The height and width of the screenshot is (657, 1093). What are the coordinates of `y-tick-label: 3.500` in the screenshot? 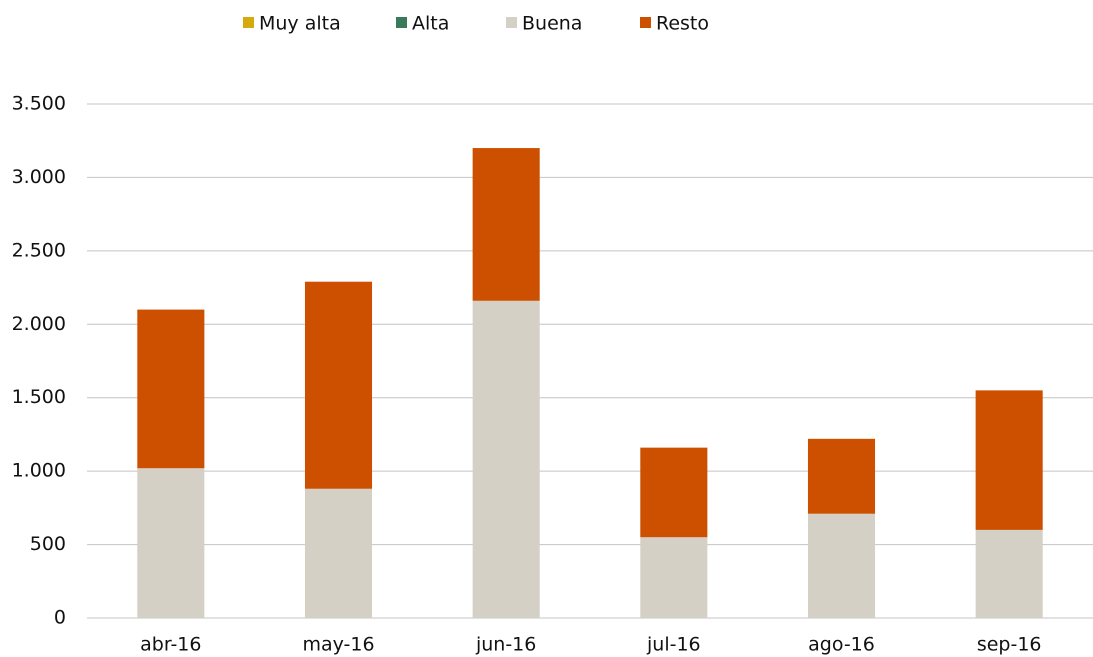 It's located at (39, 104).